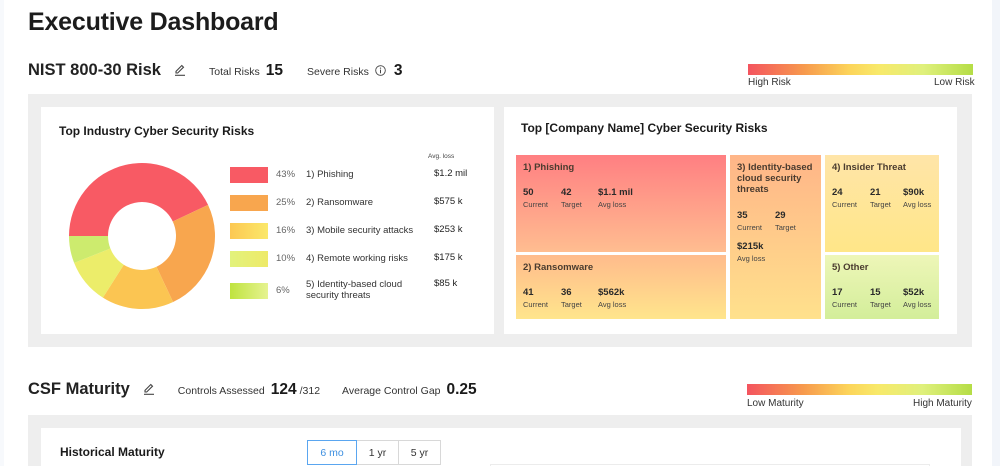 The image size is (1000, 466). What do you see at coordinates (837, 292) in the screenshot?
I see `tile-current: 17` at bounding box center [837, 292].